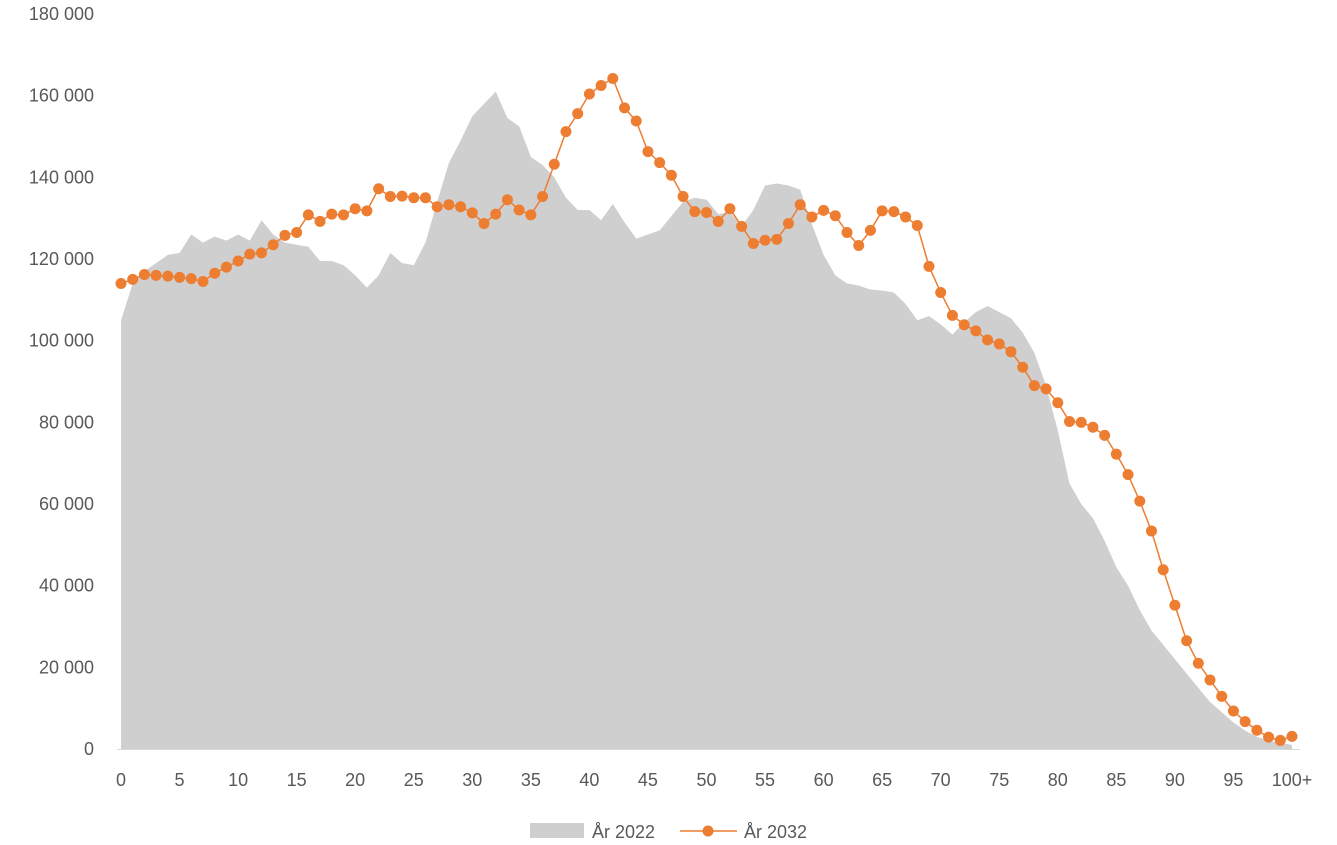 This screenshot has height=845, width=1337. What do you see at coordinates (1233, 780) in the screenshot?
I see `x-tick-label: 95` at bounding box center [1233, 780].